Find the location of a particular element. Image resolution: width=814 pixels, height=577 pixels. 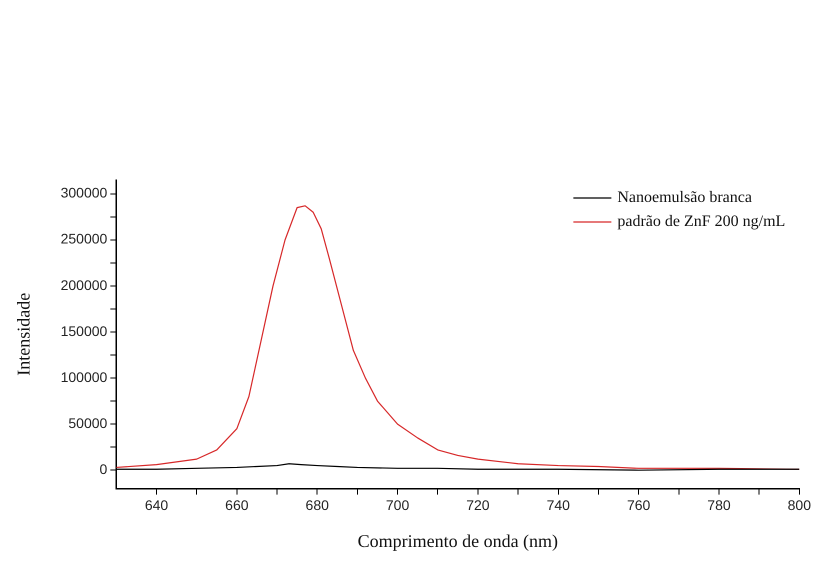

x-tick-label: 760 is located at coordinates (638, 504).